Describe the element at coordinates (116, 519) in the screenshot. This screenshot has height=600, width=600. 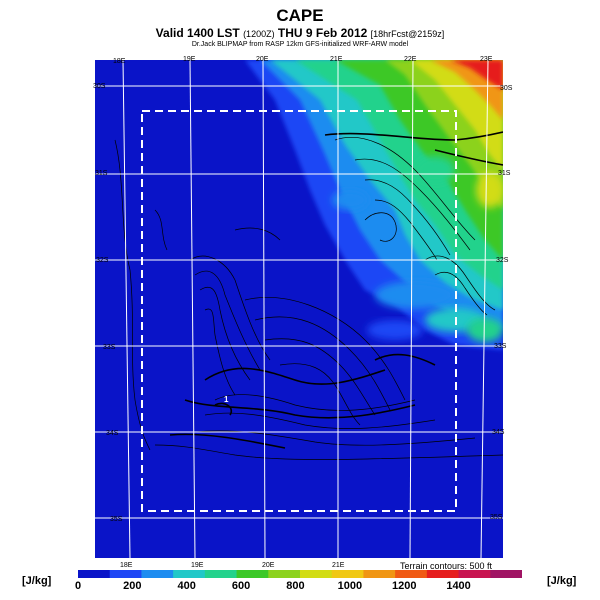
I see `lat-label-left: 35S` at that location.